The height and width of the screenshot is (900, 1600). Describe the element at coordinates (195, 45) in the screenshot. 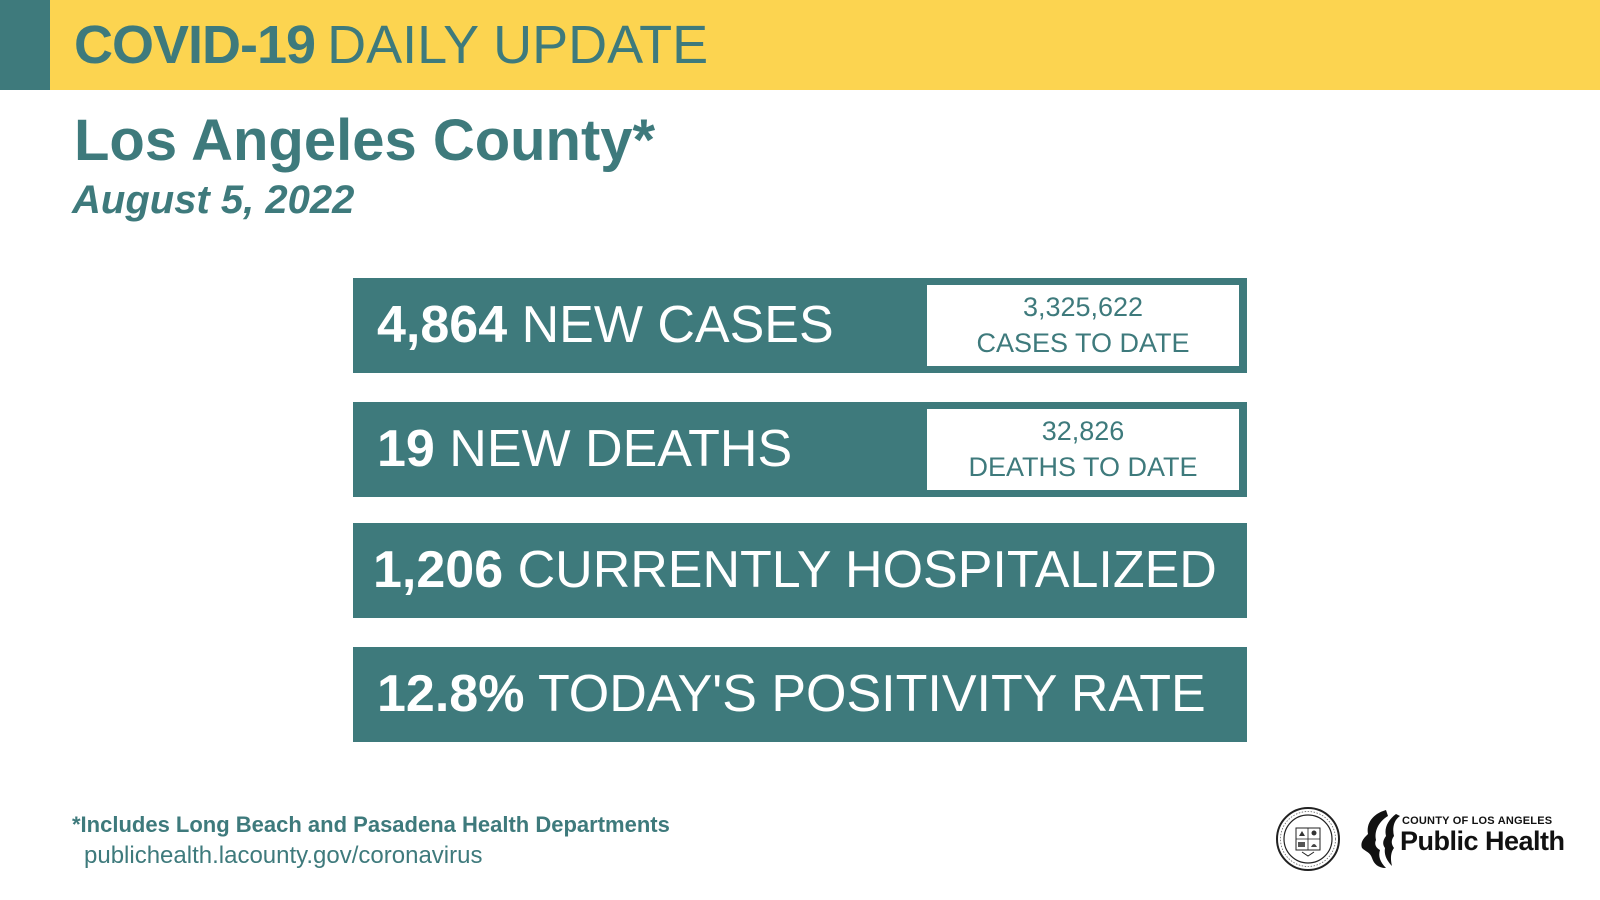

I see `title-covid: COVID-19` at that location.